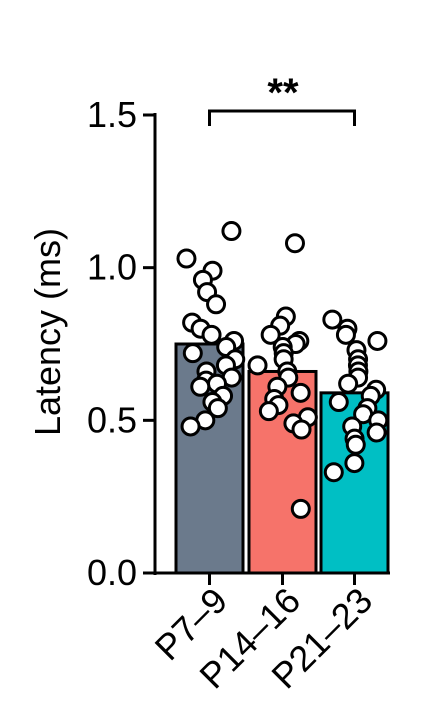 The width and height of the screenshot is (434, 727). Describe the element at coordinates (47, 332) in the screenshot. I see `y-axis-title: Latency (ms)` at that location.